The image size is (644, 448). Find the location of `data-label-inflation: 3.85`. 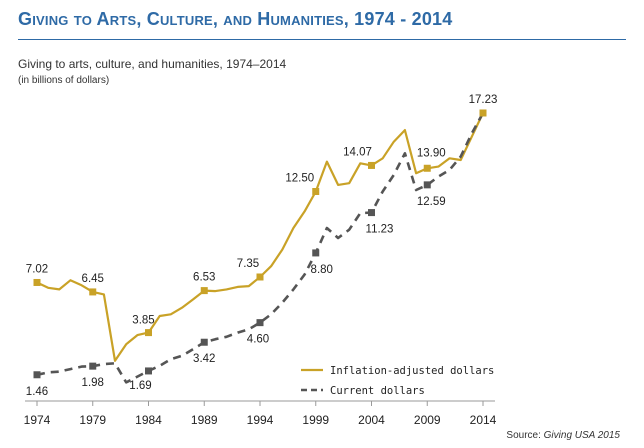

data-label-inflation: 3.85 is located at coordinates (143, 321).